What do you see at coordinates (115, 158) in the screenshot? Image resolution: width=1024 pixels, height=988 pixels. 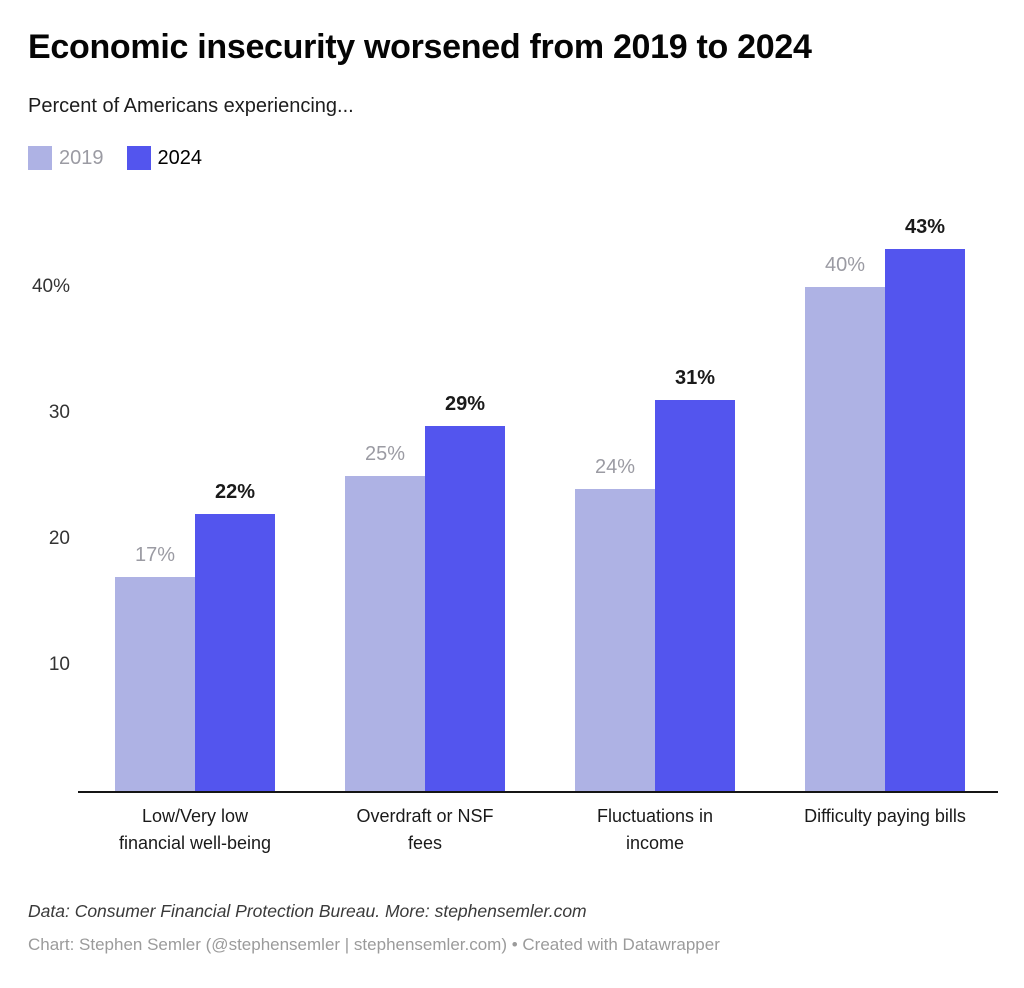 I see `legend: 2019 2024` at bounding box center [115, 158].